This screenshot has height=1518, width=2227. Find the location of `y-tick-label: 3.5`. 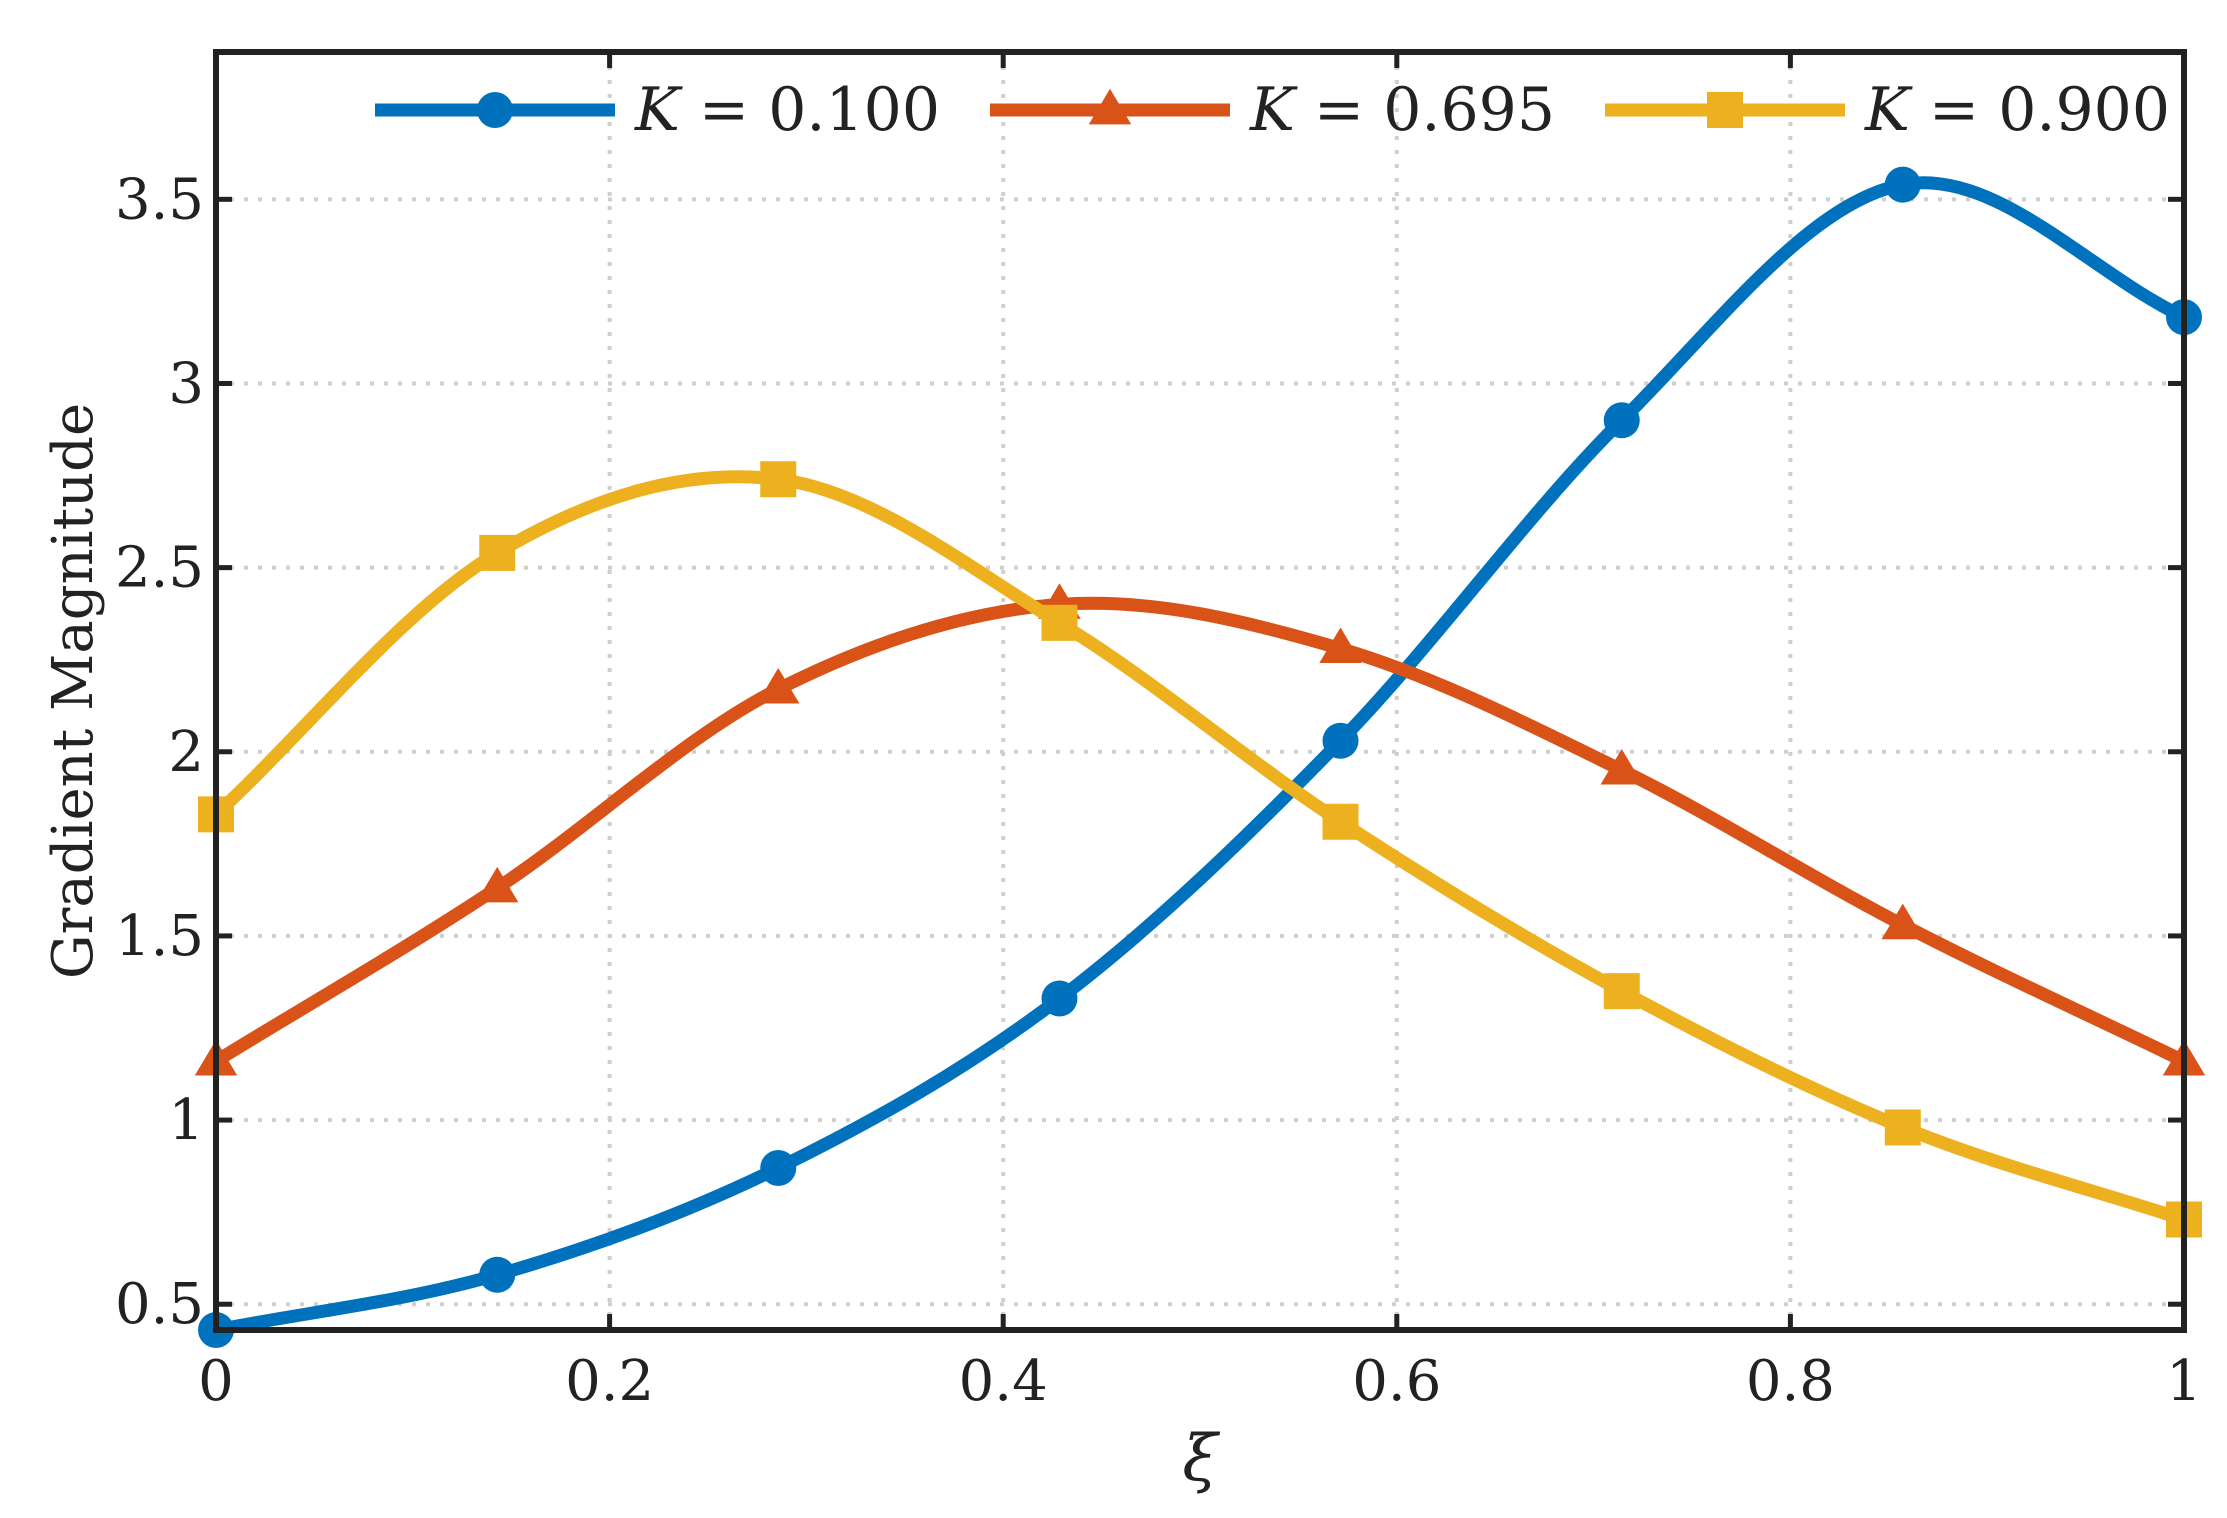

y-tick-label: 3.5 is located at coordinates (159, 199).